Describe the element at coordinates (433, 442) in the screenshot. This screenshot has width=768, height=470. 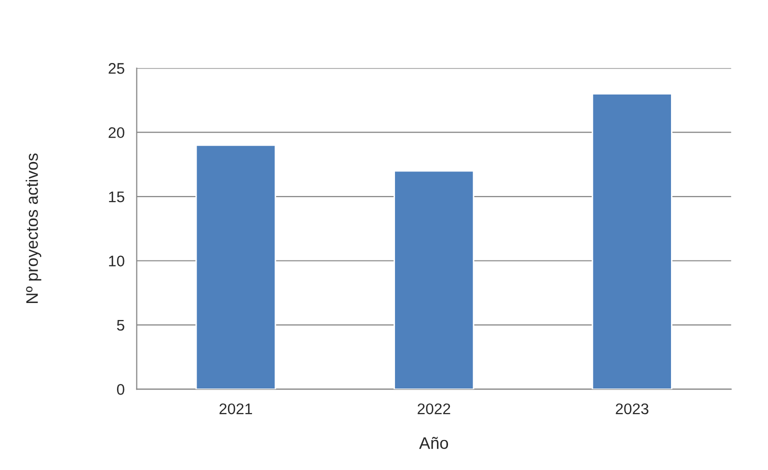
I see `x-axis-title: Año` at that location.